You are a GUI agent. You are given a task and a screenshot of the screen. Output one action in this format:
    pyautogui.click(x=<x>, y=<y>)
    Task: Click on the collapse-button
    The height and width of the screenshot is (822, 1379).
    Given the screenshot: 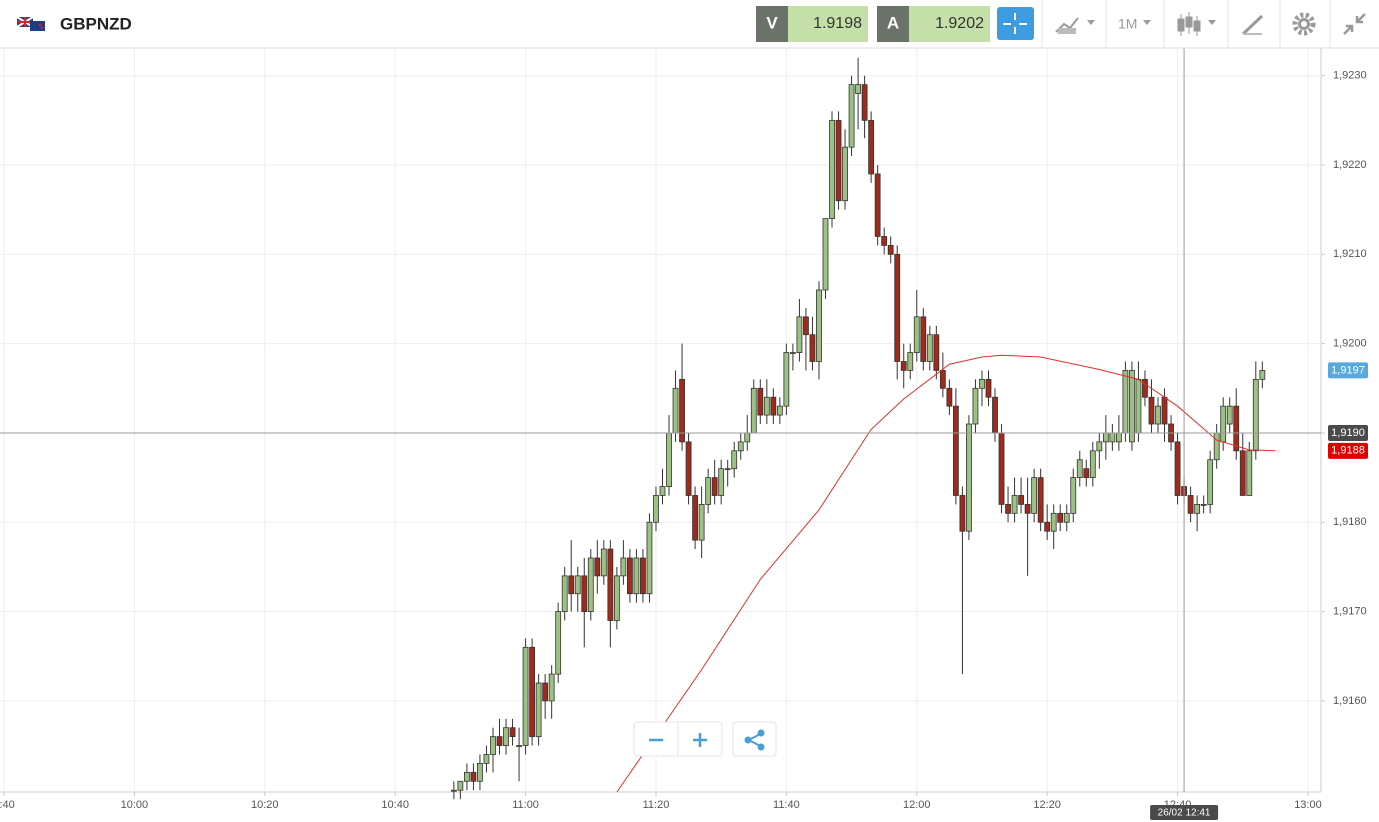 What is the action you would take?
    pyautogui.click(x=1354, y=24)
    